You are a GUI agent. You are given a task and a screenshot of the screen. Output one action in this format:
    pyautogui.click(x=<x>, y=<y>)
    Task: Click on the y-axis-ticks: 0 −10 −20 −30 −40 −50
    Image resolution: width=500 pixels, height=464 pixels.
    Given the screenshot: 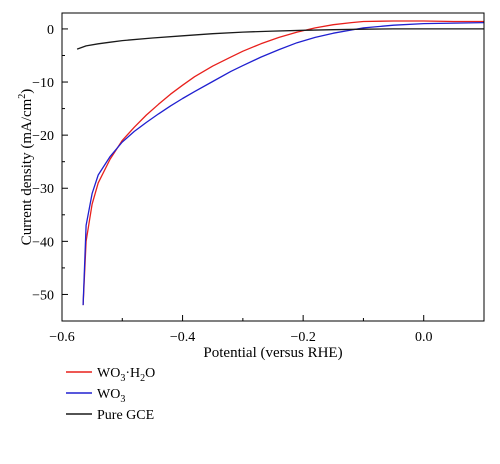 What is the action you would take?
    pyautogui.click(x=50, y=163)
    